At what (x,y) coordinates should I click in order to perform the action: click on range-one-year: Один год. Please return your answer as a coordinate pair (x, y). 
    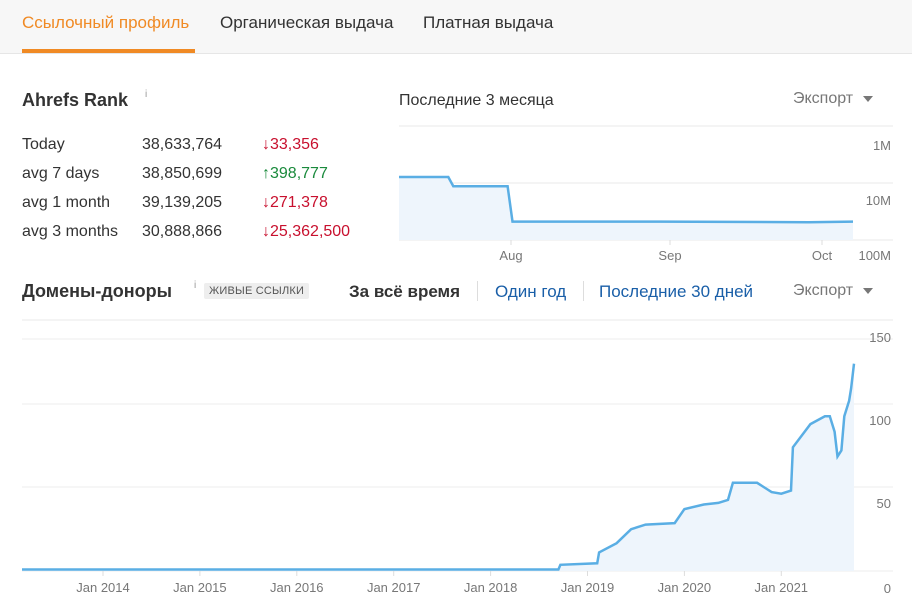
    Looking at the image, I should click on (531, 291).